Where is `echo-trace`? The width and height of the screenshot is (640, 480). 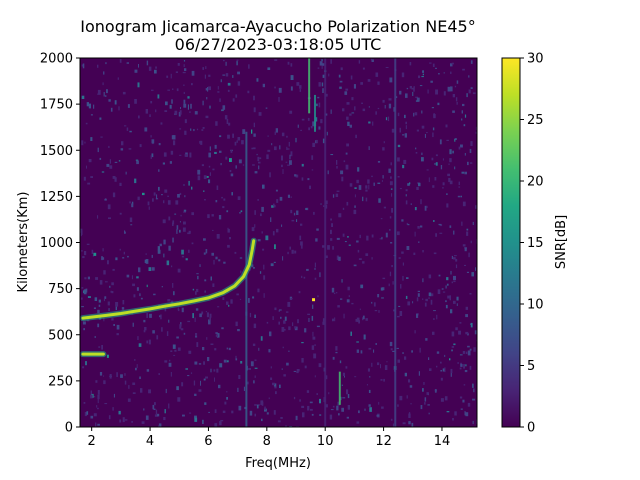 echo-trace is located at coordinates (168, 279).